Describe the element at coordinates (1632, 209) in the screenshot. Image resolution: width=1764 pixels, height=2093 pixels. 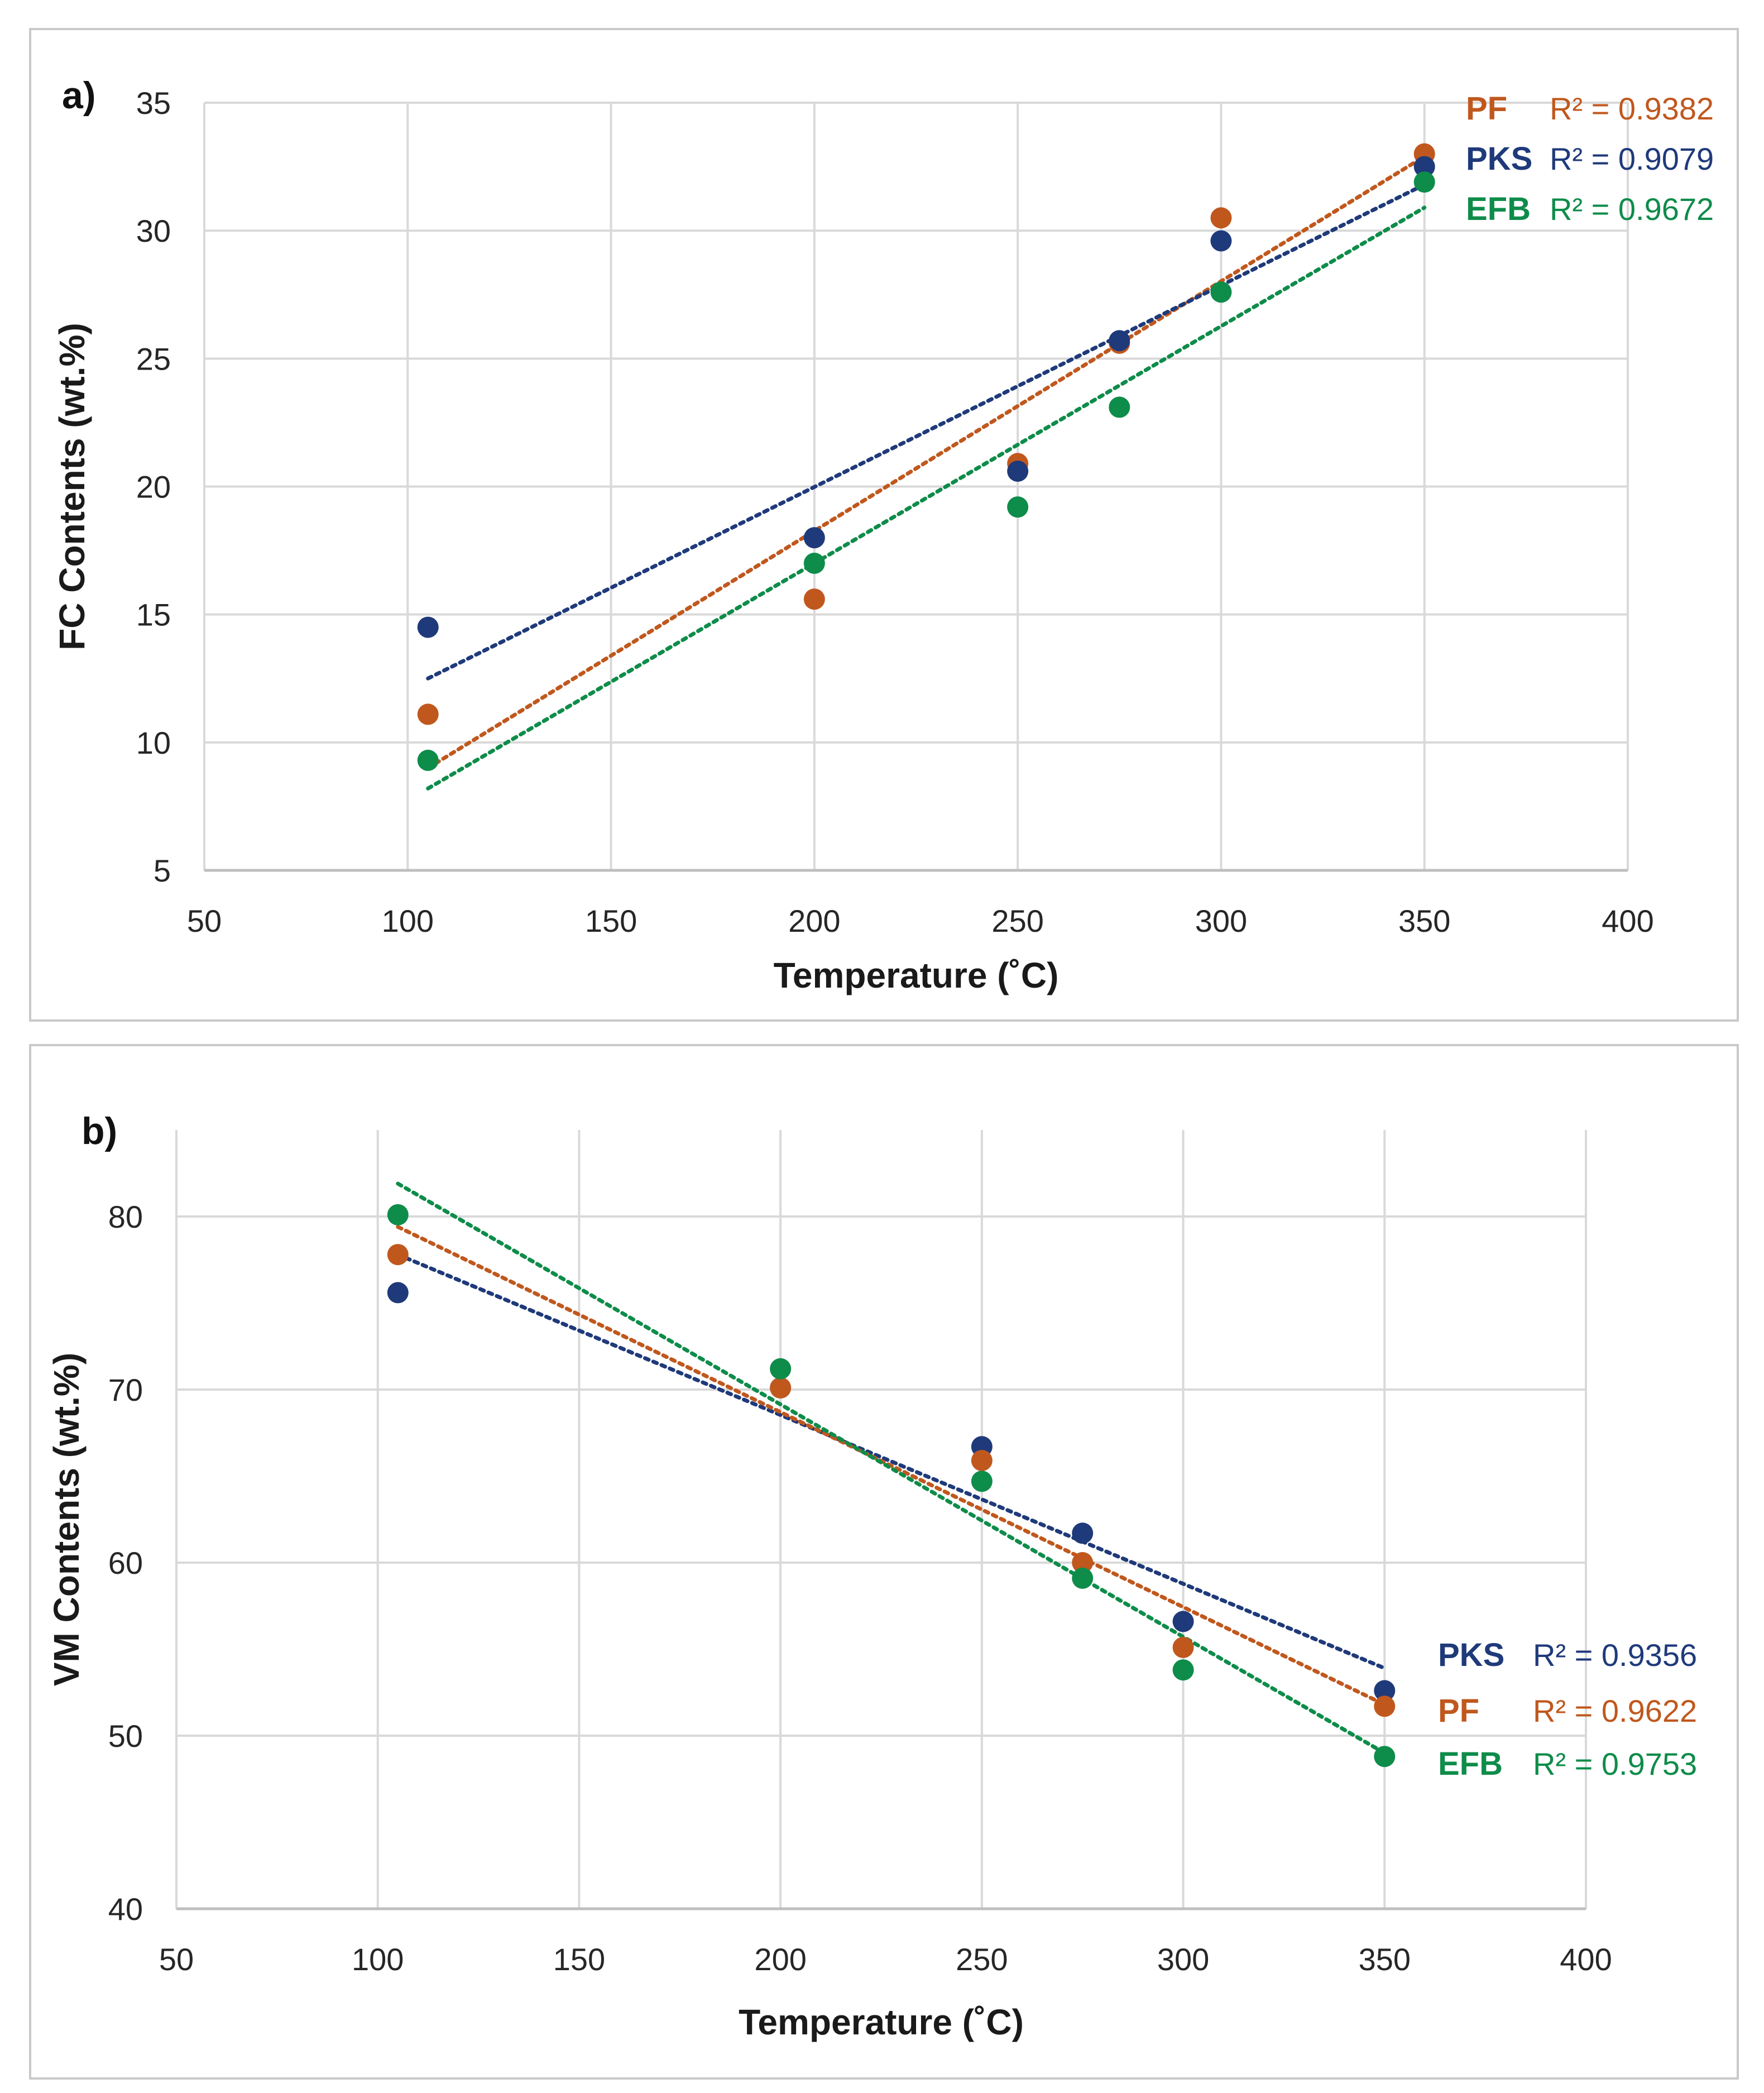
I see `legend-r2-efb: R² = 0.9672` at that location.